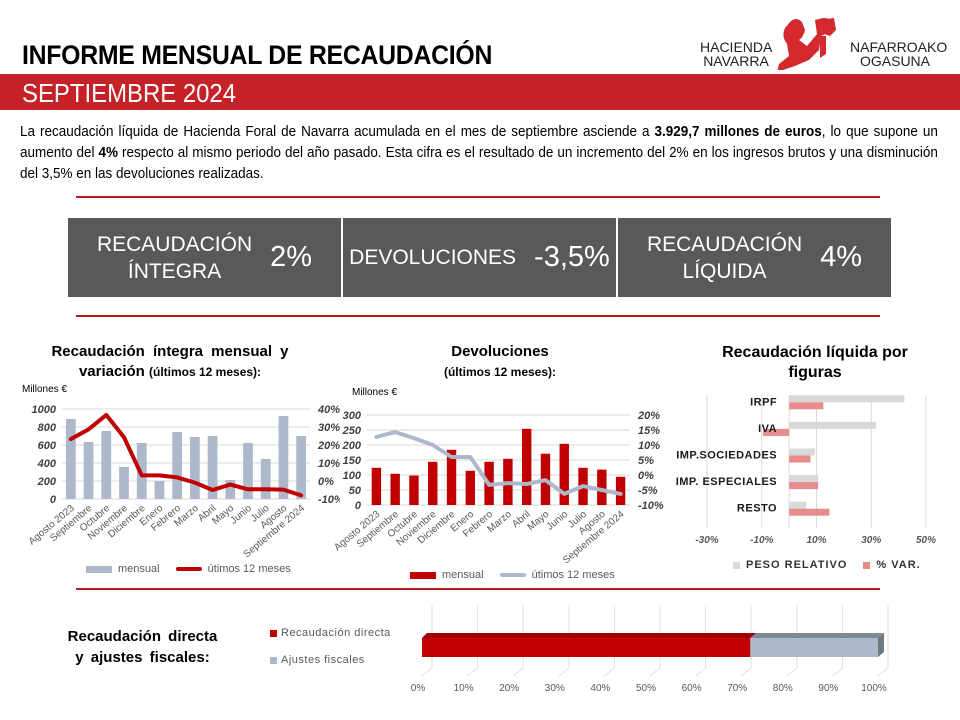 Image resolution: width=960 pixels, height=720 pixels. What do you see at coordinates (265, 479) in the screenshot?
I see `bar-julio` at bounding box center [265, 479].